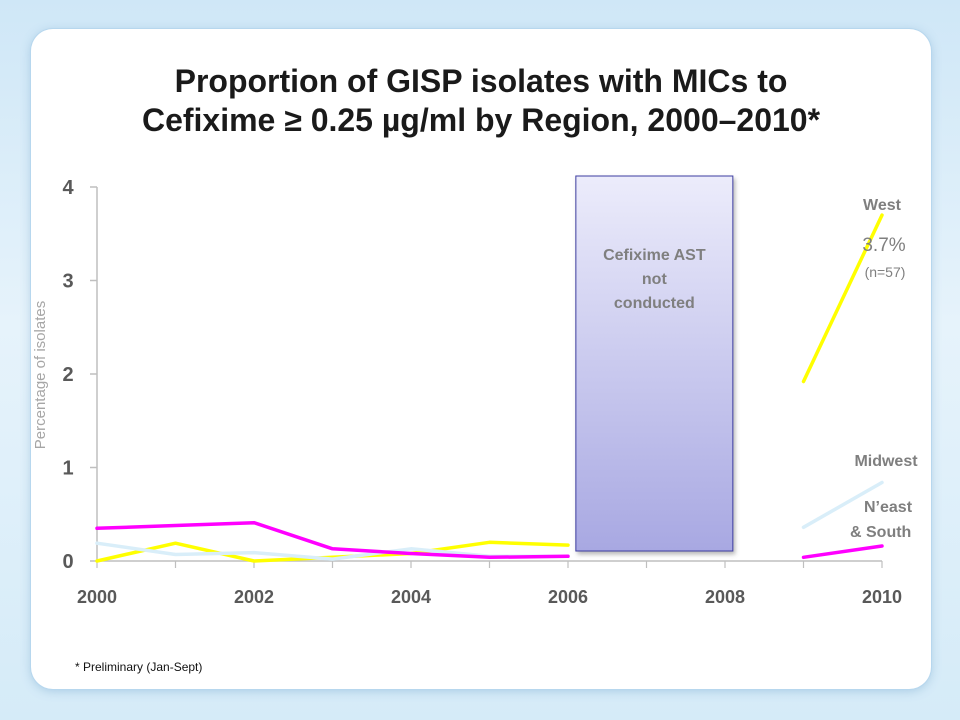  Describe the element at coordinates (67, 562) in the screenshot. I see `y-tick-label-0: 0` at that location.